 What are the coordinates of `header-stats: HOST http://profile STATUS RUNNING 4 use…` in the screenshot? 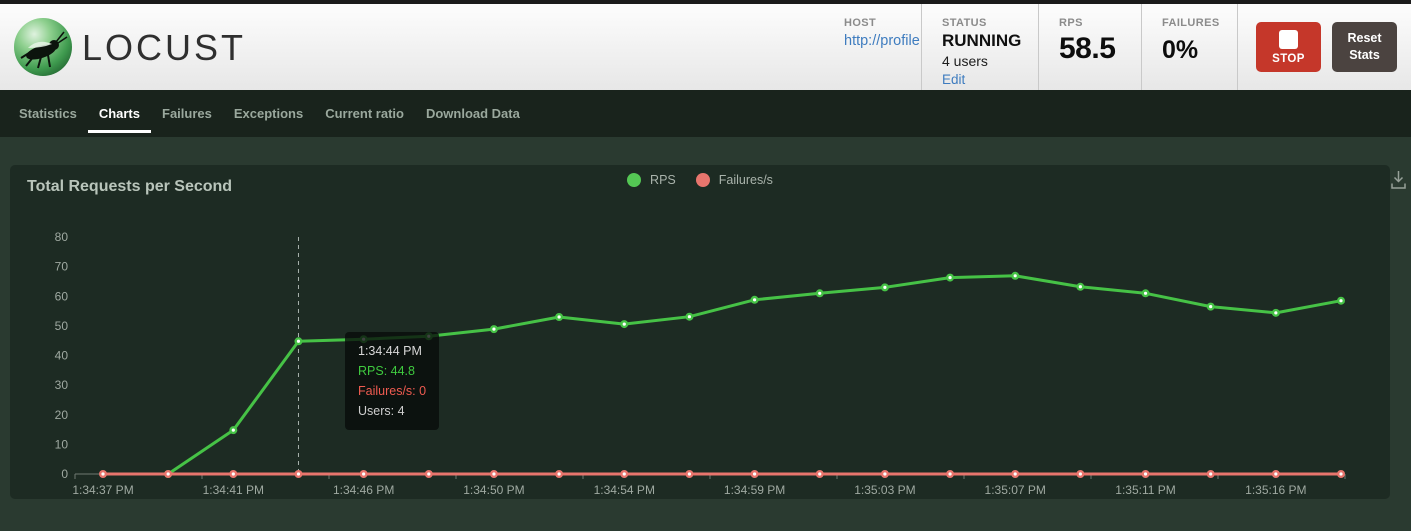 It's located at (1119, 47).